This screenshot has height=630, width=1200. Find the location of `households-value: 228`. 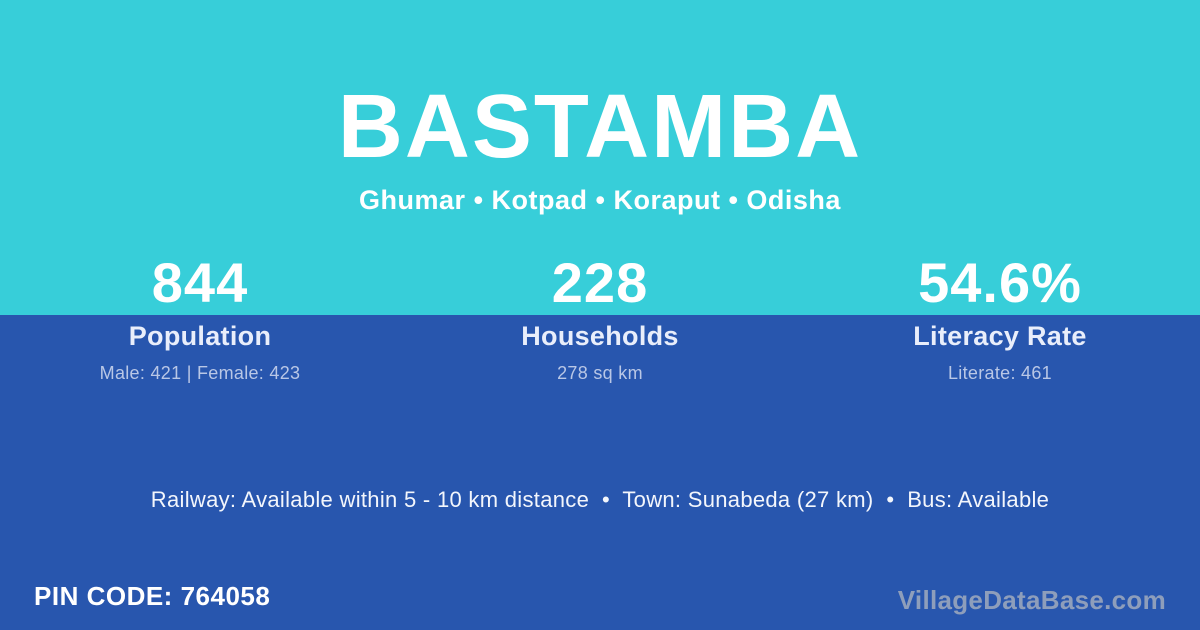

households-value: 228 is located at coordinates (600, 282).